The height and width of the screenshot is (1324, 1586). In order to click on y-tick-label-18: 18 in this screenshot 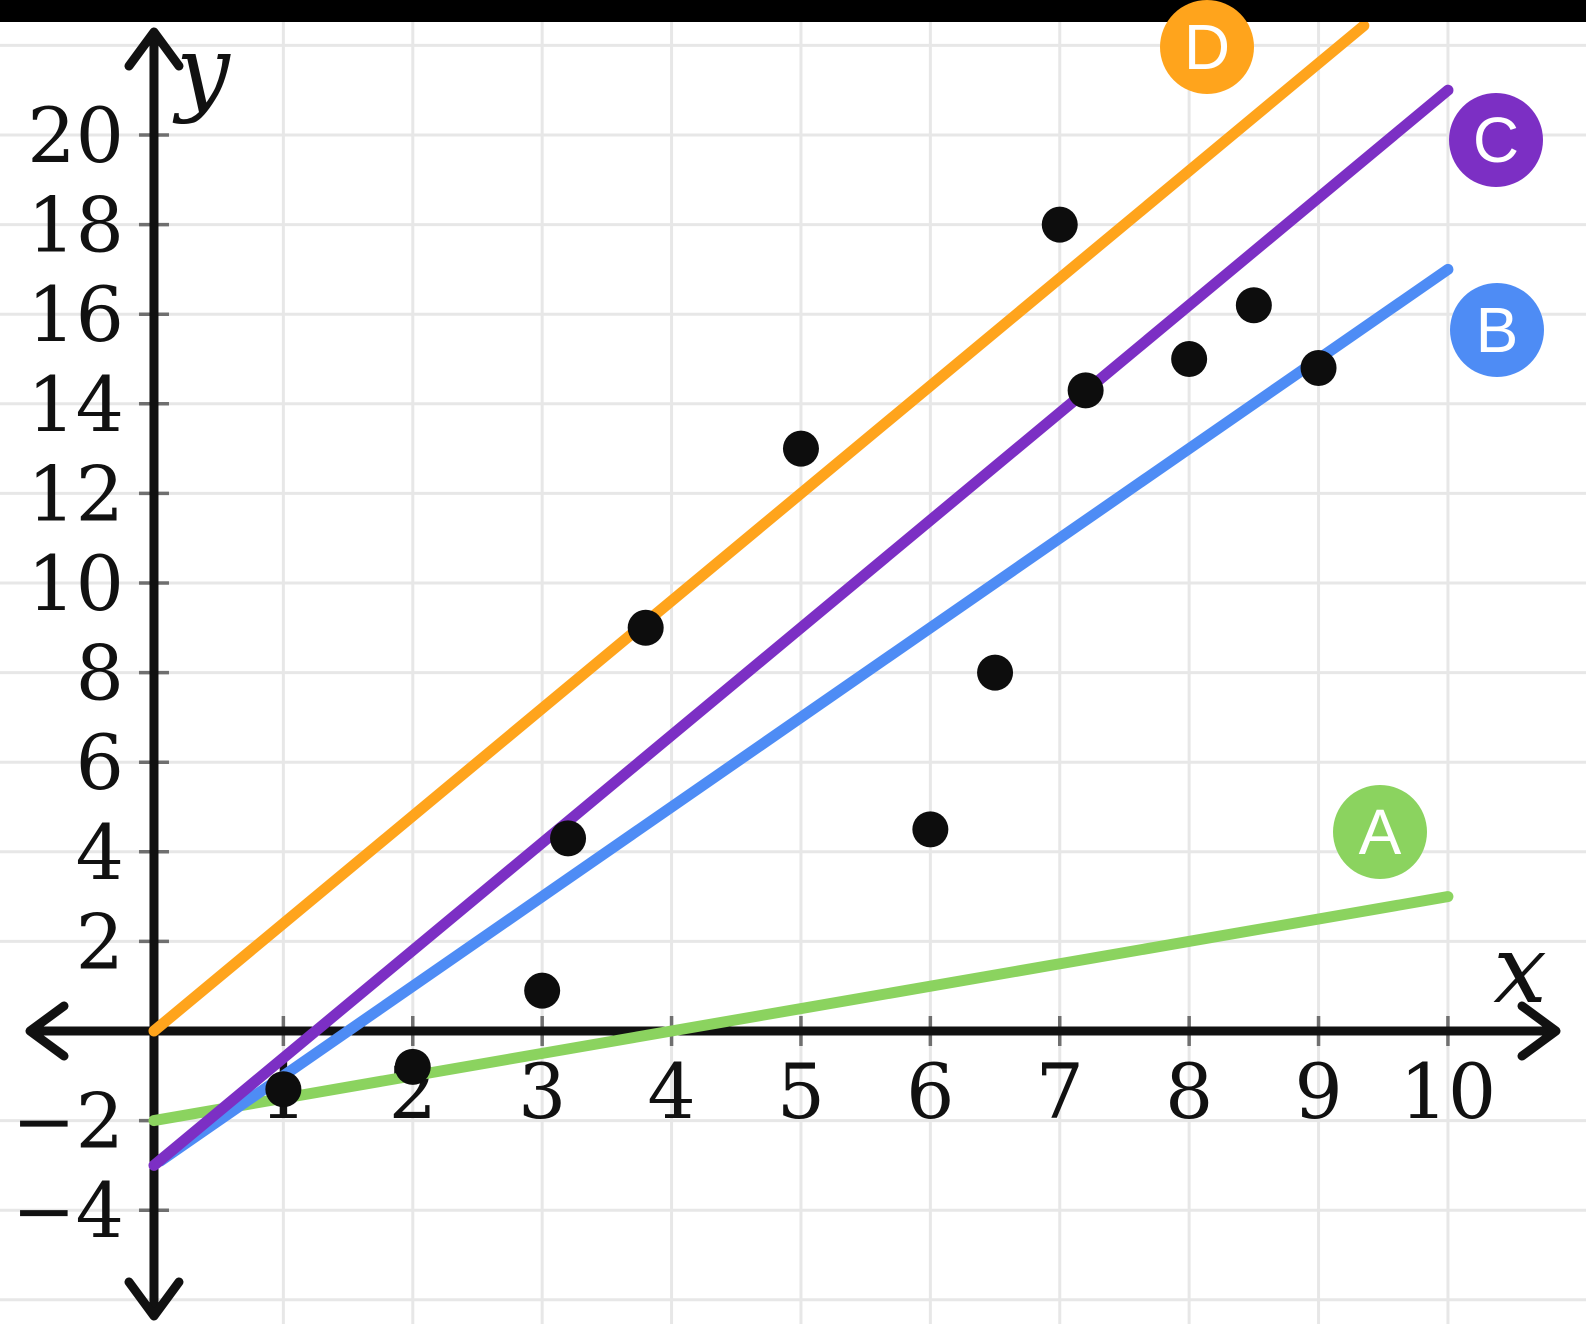, I will do `click(75, 225)`.